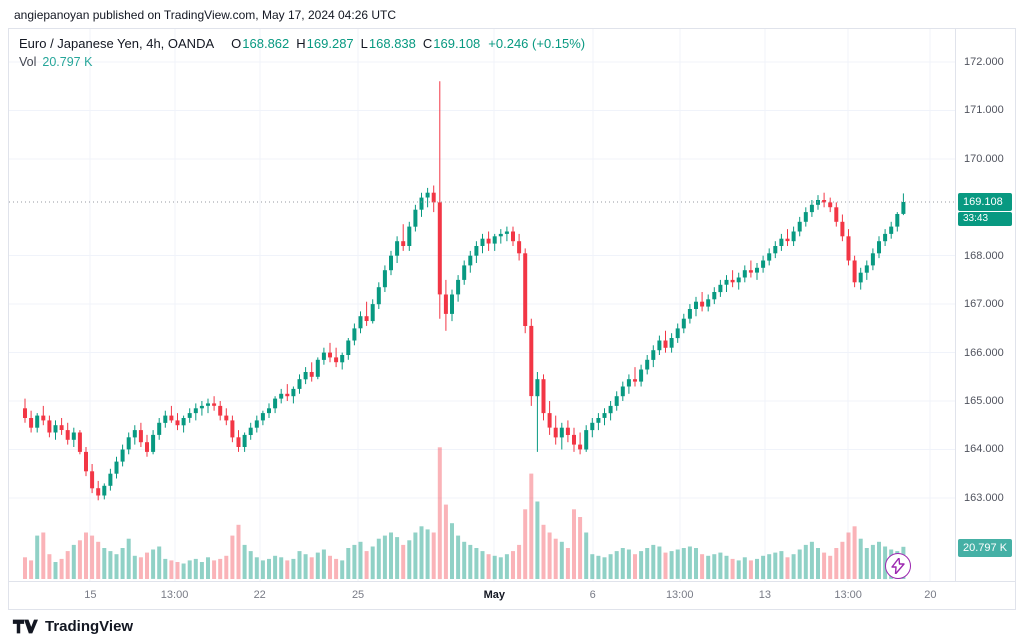 This screenshot has height=643, width=1024. I want to click on price-tick-label: 164.000, so click(984, 449).